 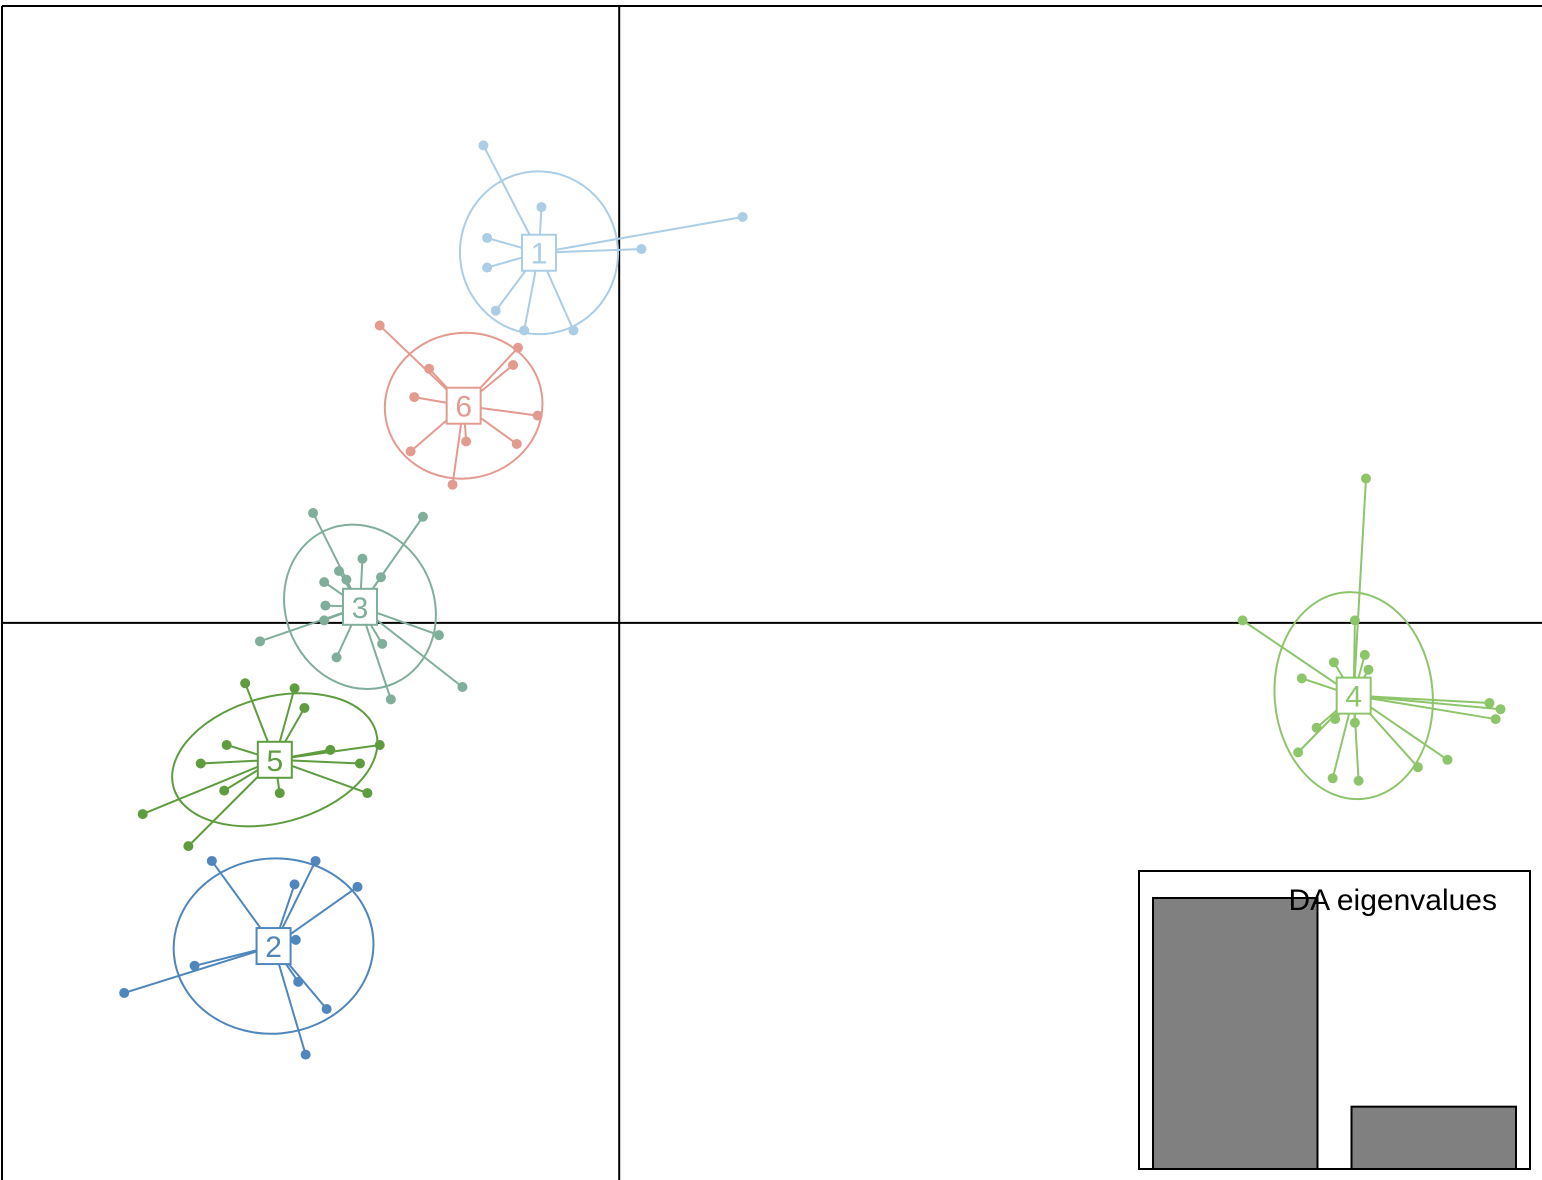 I want to click on eigenvalue-inset: DA eigenvalues, so click(x=1334, y=1020).